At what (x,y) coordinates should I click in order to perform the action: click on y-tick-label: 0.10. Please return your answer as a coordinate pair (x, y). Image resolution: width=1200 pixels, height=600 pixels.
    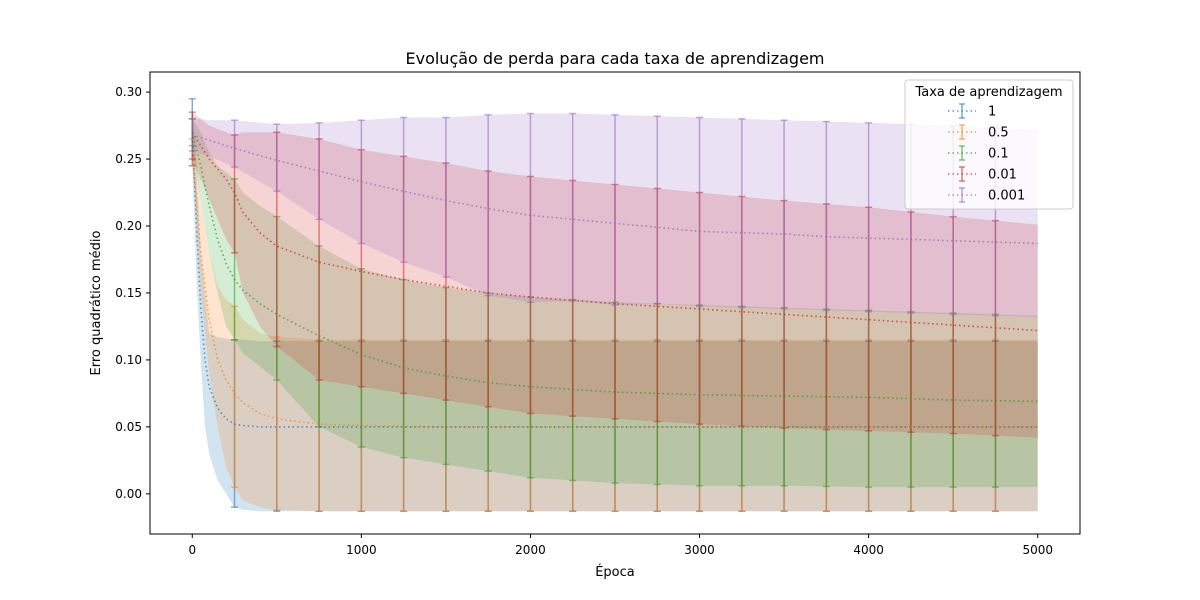
    Looking at the image, I should click on (128, 360).